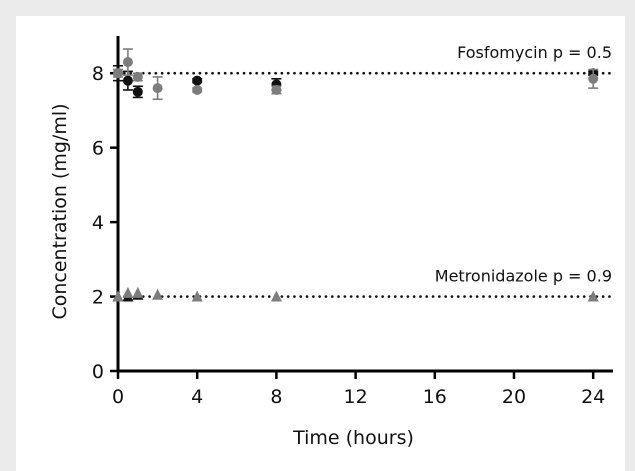 The image size is (635, 471). What do you see at coordinates (98, 223) in the screenshot?
I see `y-tick-label: 4` at bounding box center [98, 223].